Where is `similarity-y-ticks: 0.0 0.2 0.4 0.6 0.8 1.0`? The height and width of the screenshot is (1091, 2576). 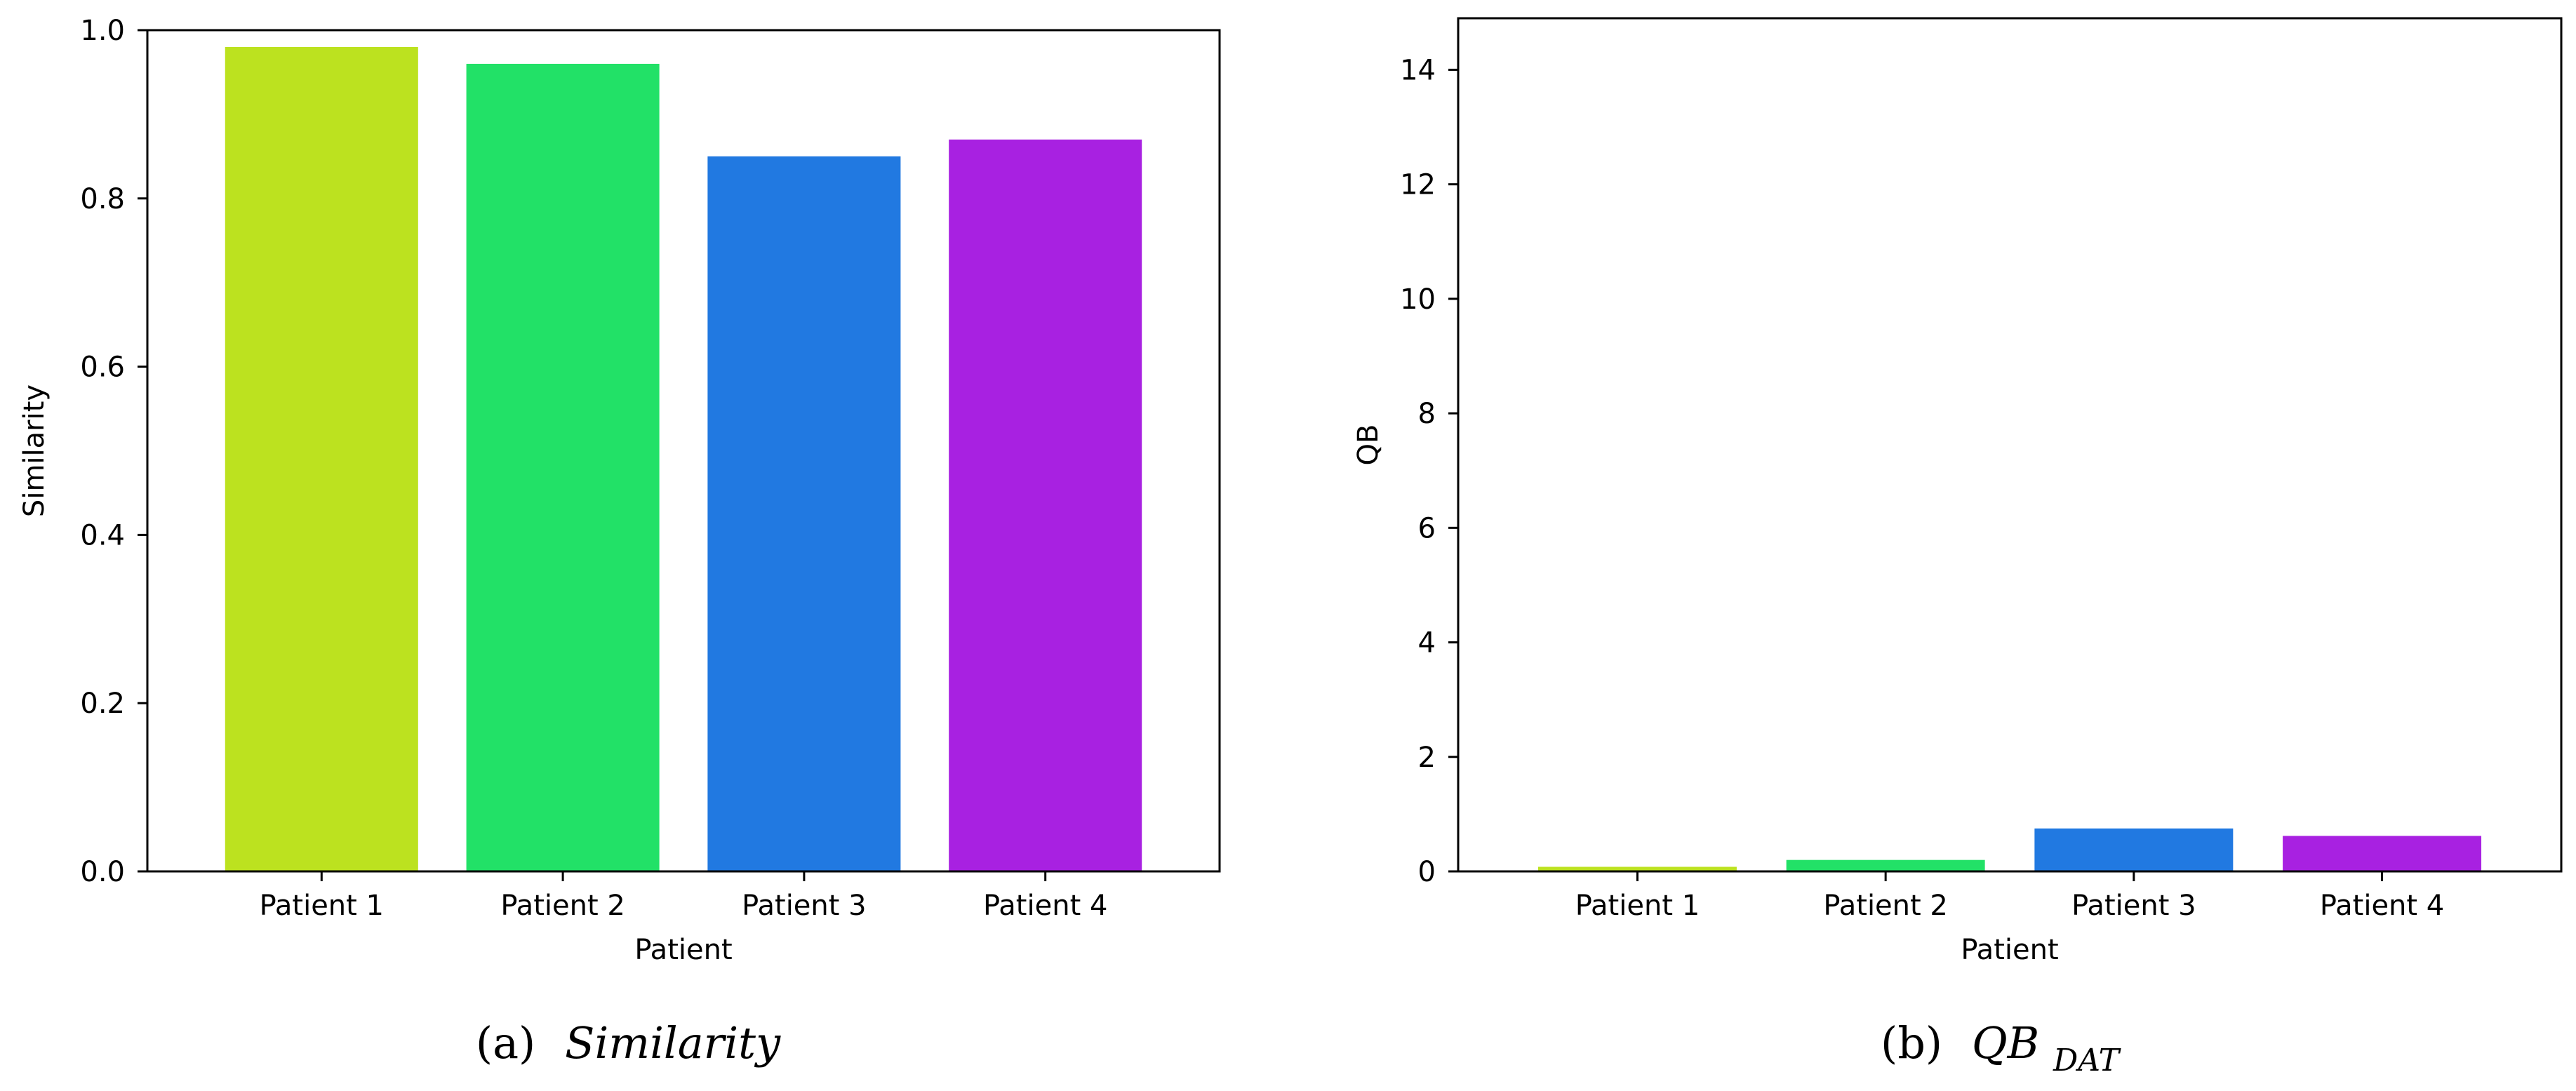 similarity-y-ticks: 0.0 0.2 0.4 0.6 0.8 1.0 is located at coordinates (114, 452).